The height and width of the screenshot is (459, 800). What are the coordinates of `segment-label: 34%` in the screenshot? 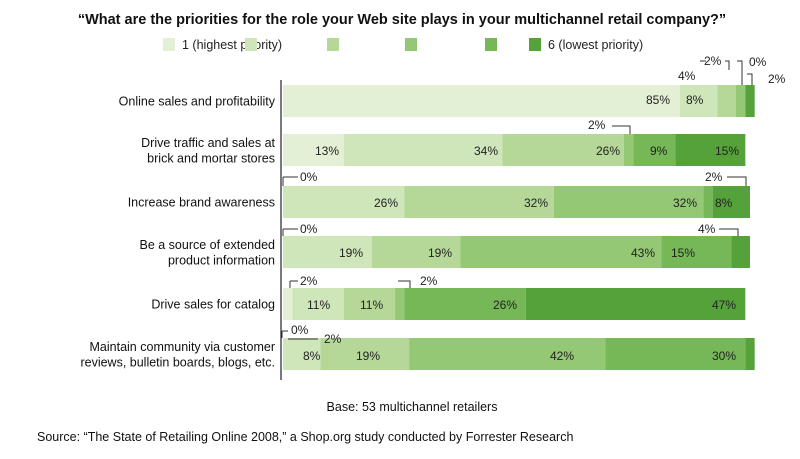 It's located at (486, 151).